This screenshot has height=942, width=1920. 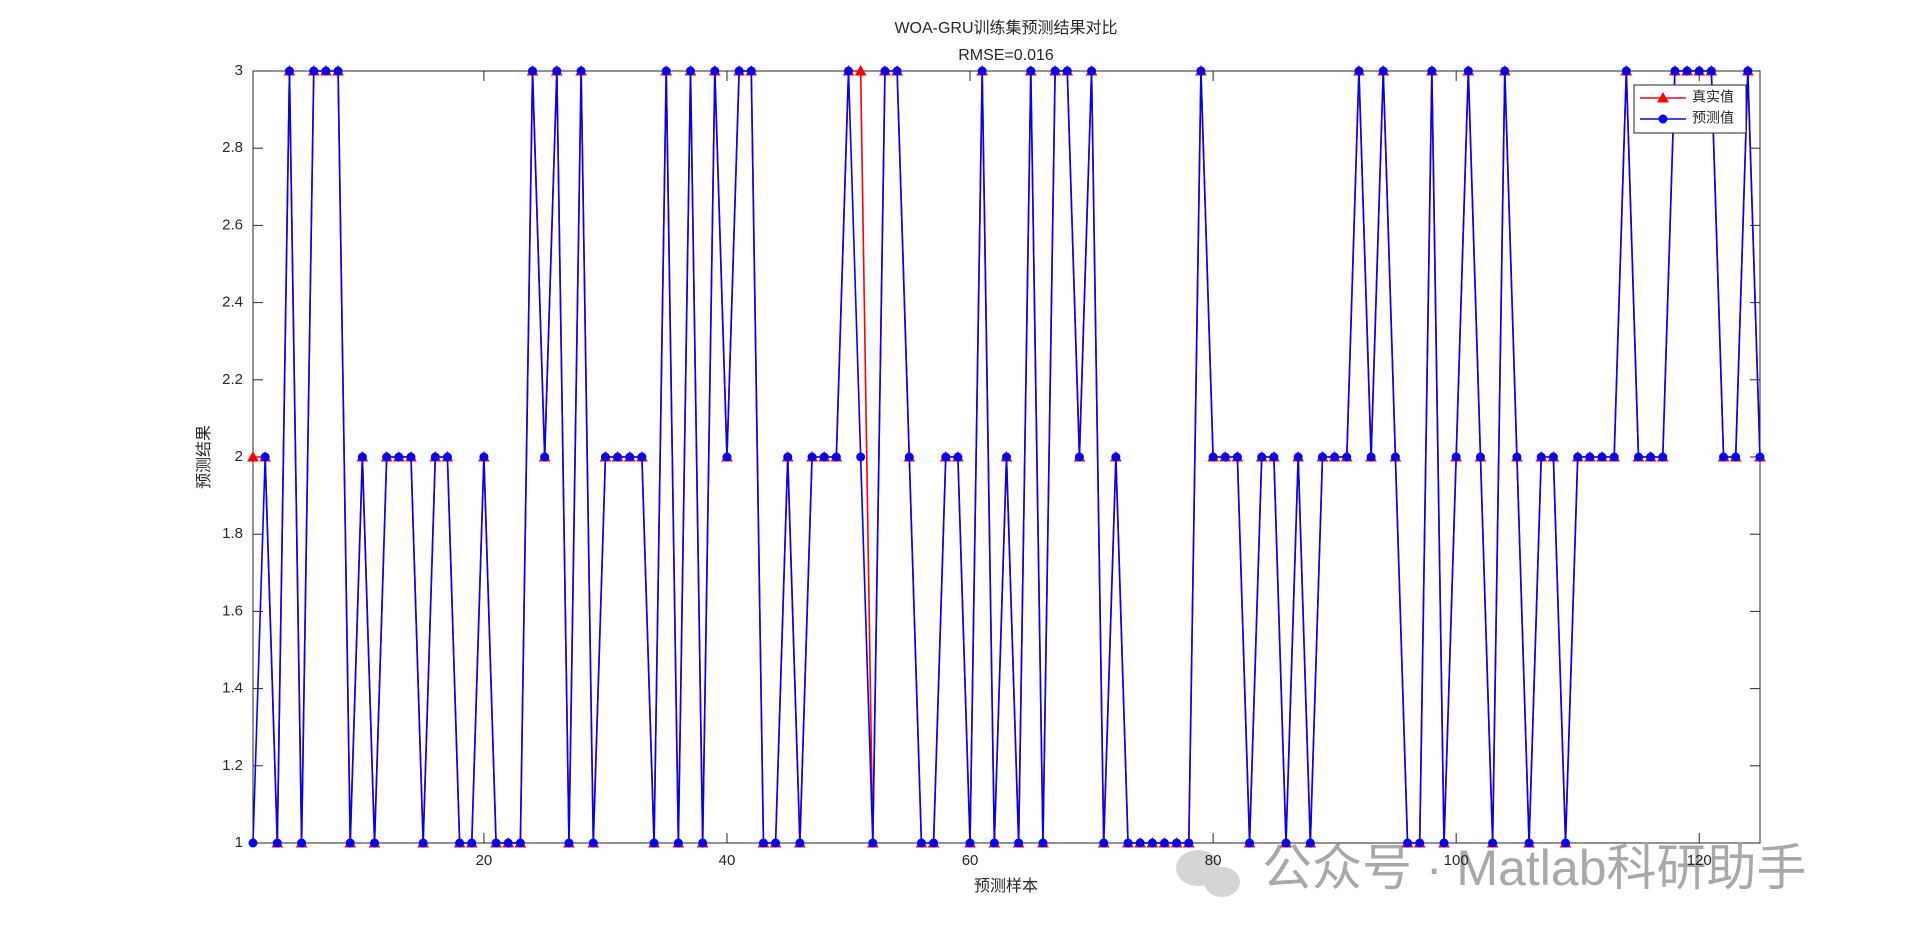 What do you see at coordinates (239, 70) in the screenshot?
I see `y-tick-label: 3` at bounding box center [239, 70].